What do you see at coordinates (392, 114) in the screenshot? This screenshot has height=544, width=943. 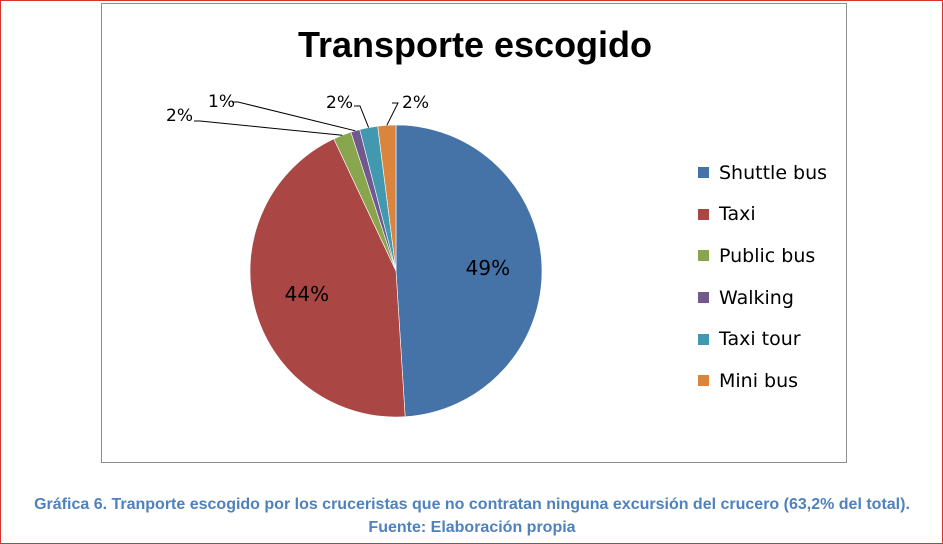 I see `leader-line-mini-bus` at bounding box center [392, 114].